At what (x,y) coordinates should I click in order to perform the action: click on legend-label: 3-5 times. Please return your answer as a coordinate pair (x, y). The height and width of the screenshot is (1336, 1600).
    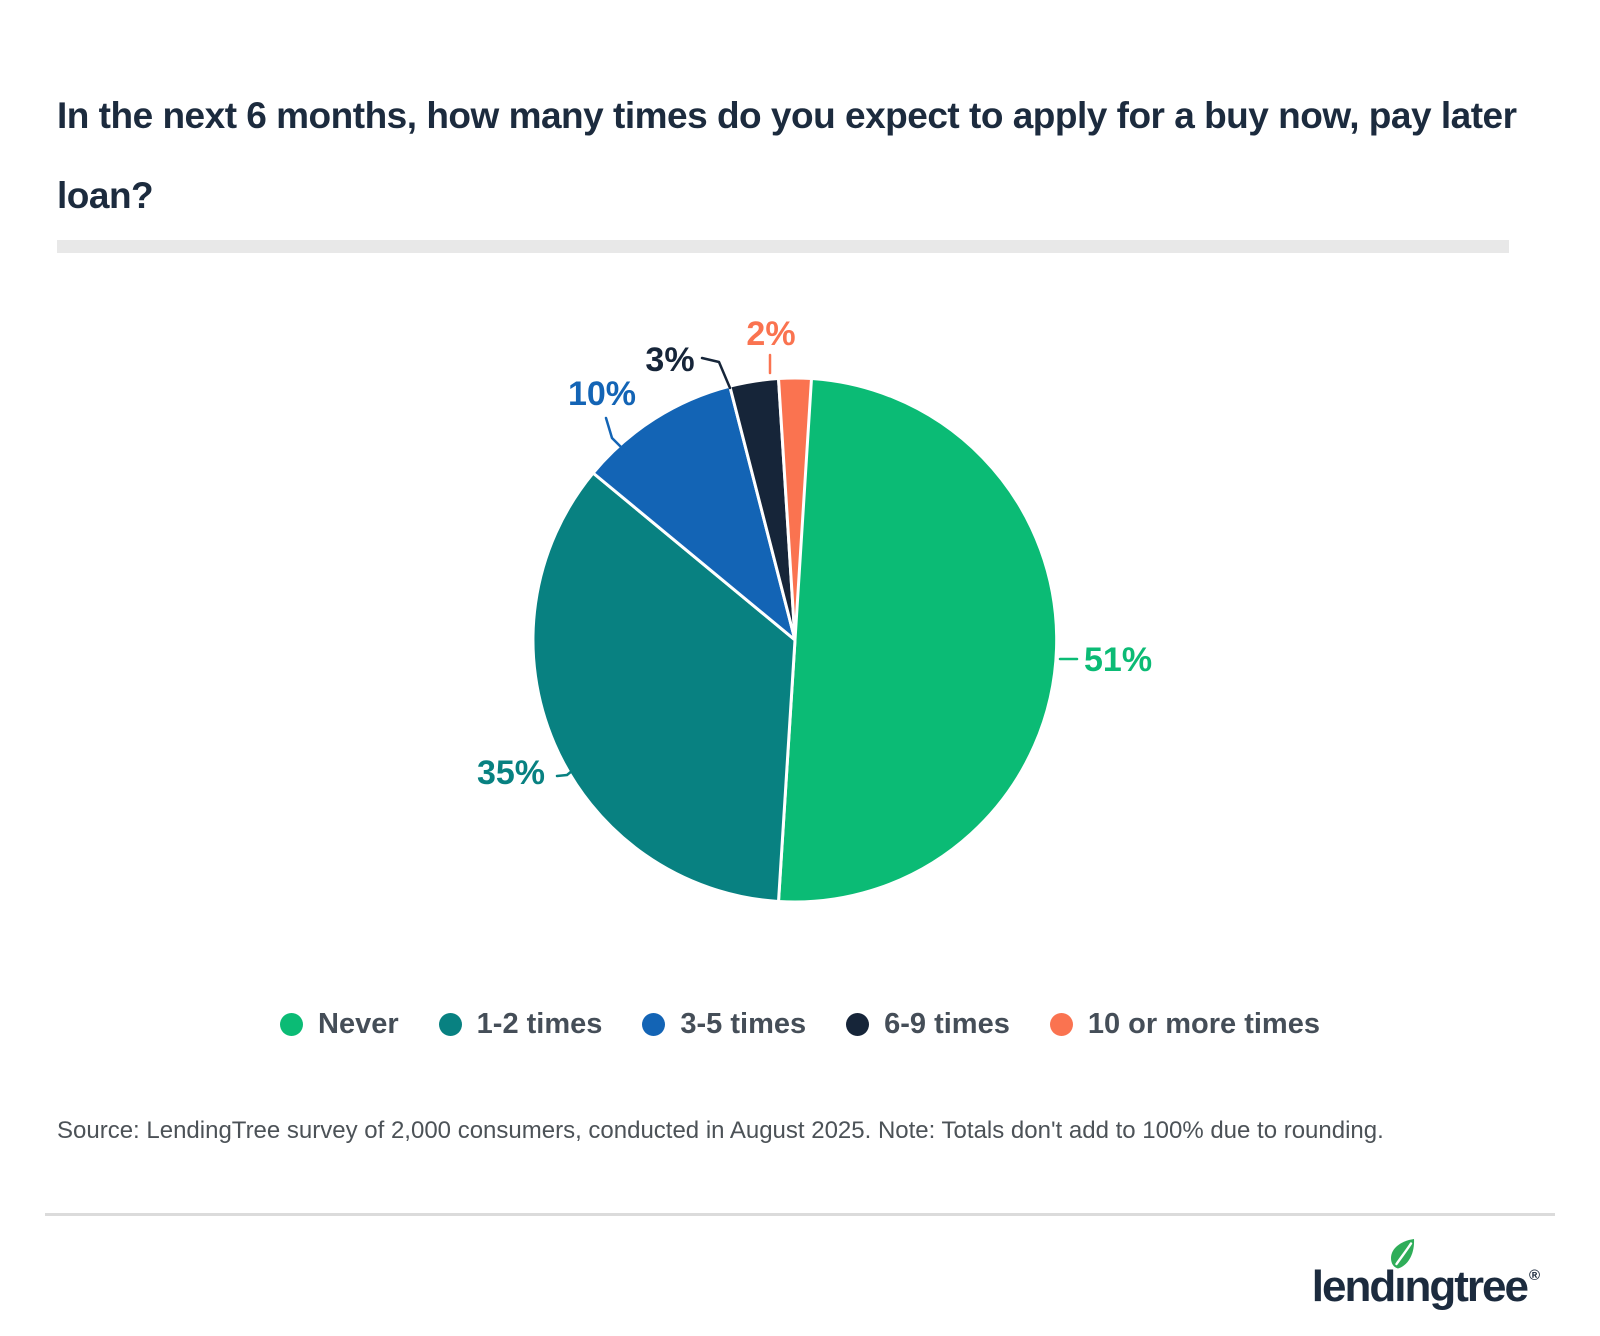
    Looking at the image, I should click on (743, 1023).